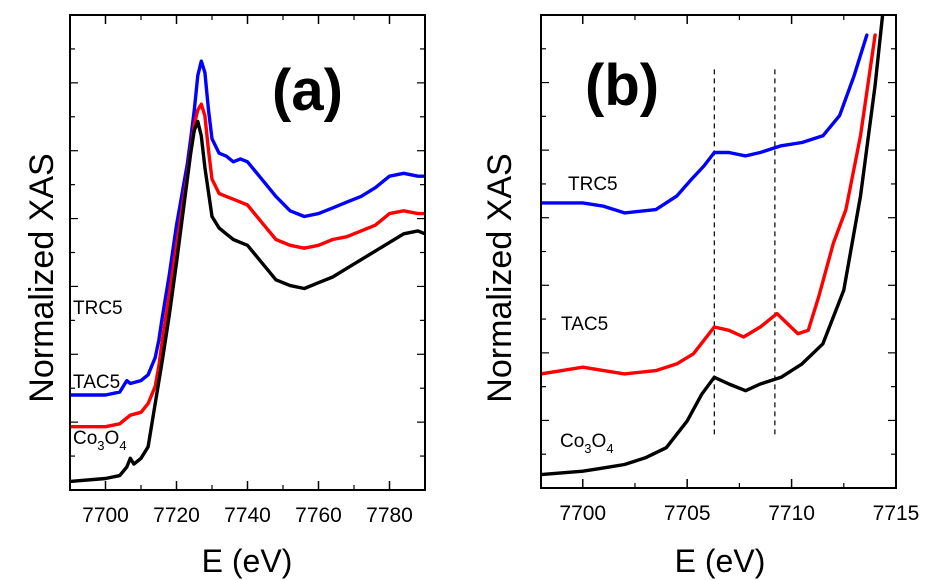 The image size is (926, 580). What do you see at coordinates (42, 277) in the screenshot?
I see `panel-a-ylabel: Normalized XAS` at bounding box center [42, 277].